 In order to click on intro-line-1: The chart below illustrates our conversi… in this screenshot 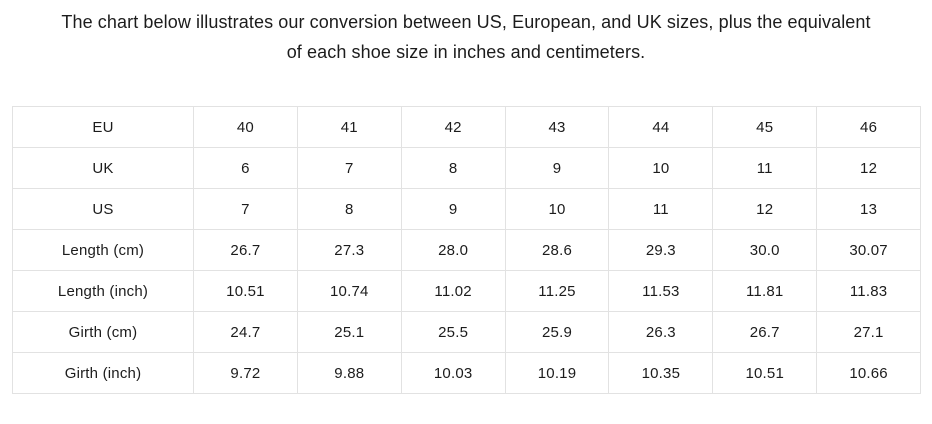, I will do `click(466, 22)`.